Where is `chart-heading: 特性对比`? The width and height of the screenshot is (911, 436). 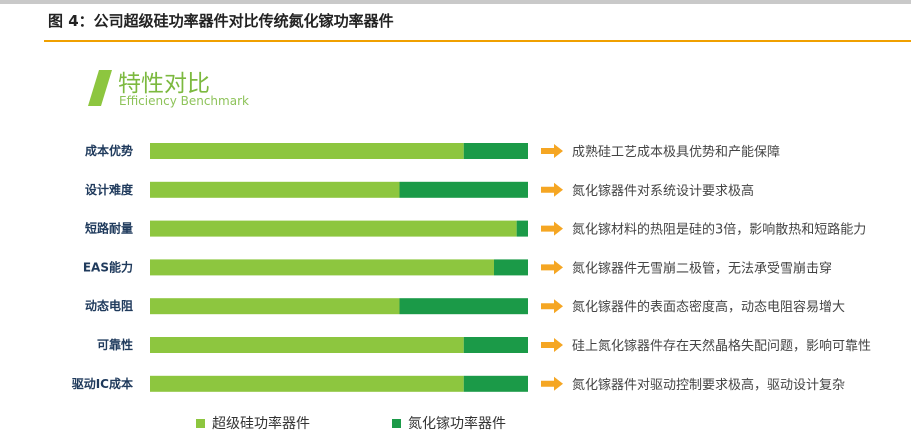 chart-heading: 特性对比 is located at coordinates (164, 84).